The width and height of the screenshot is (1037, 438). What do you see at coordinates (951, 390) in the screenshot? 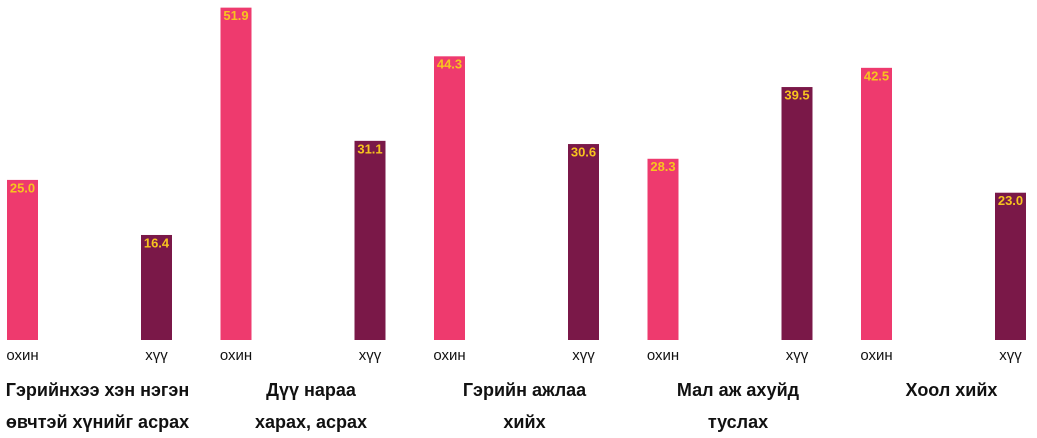
I see `category-label: Хоол хийх` at bounding box center [951, 390].